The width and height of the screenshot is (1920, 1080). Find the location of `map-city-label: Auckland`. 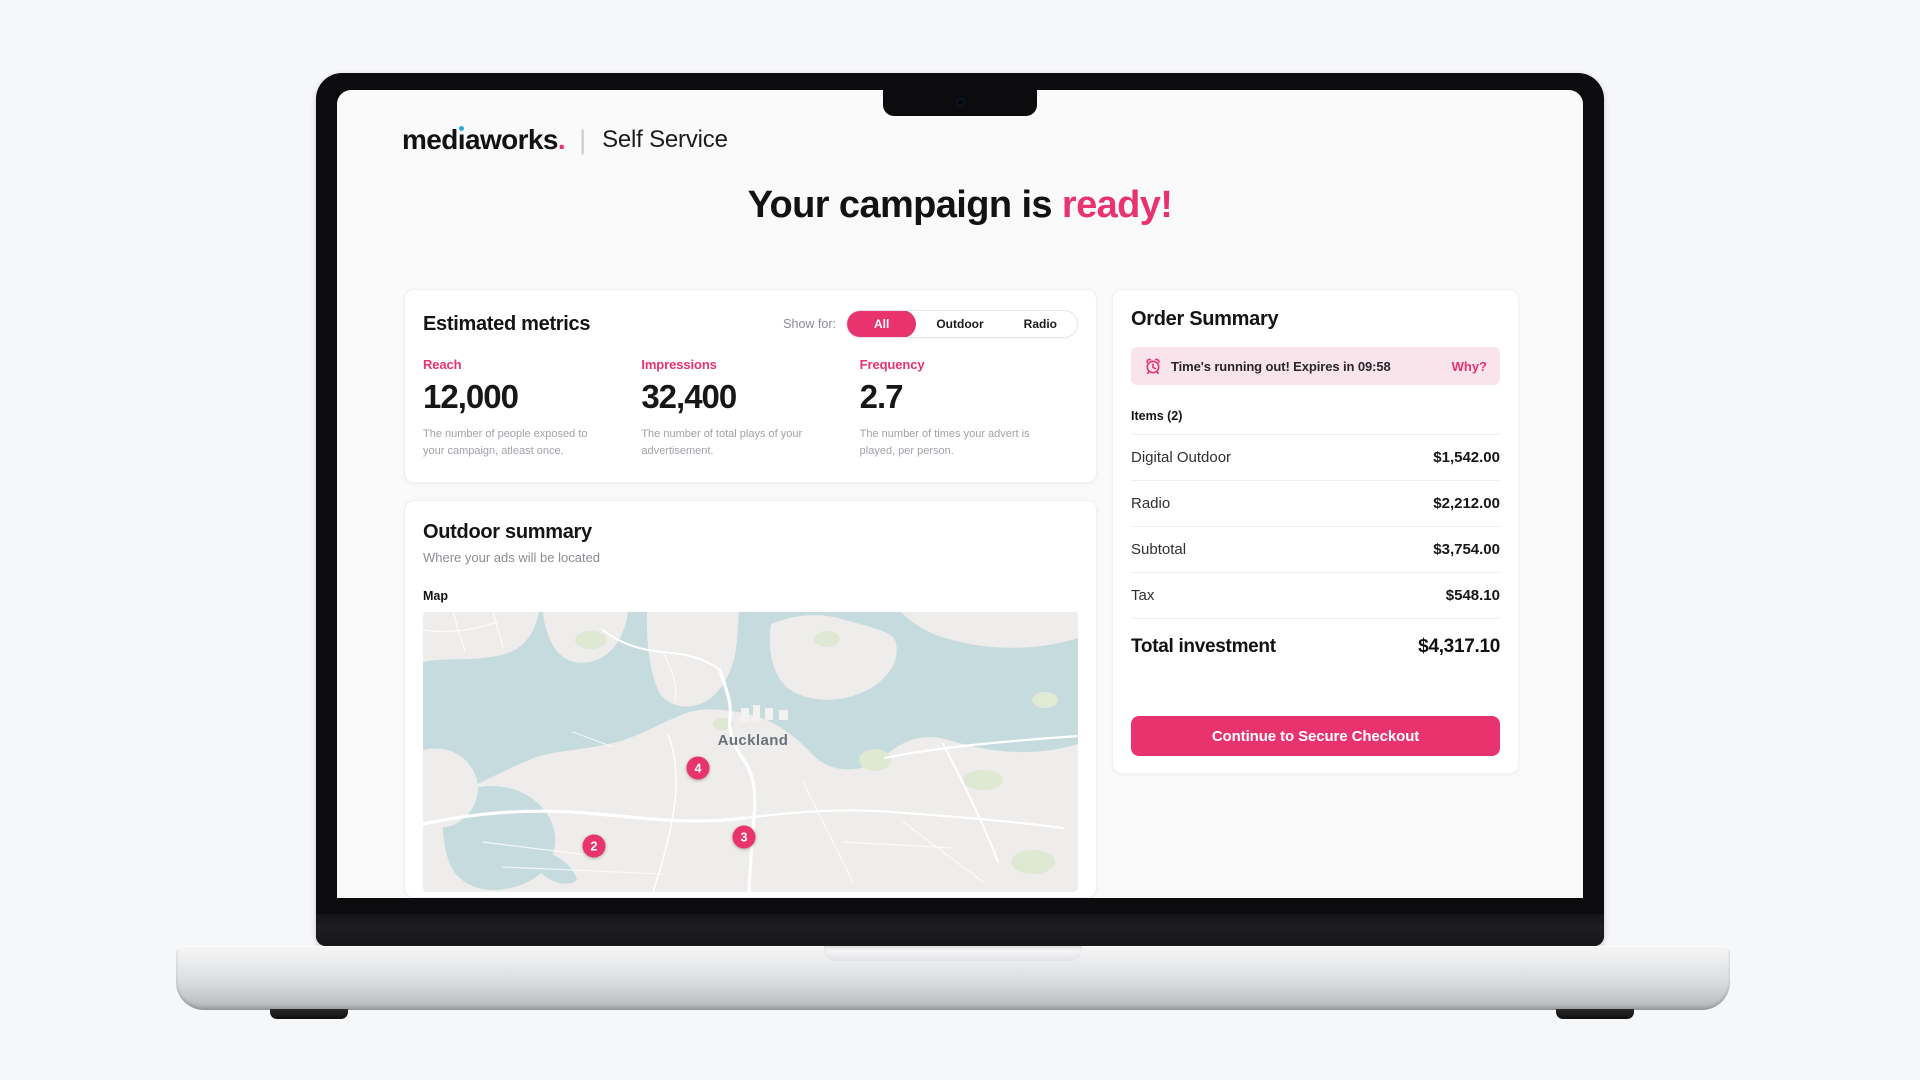

map-city-label: Auckland is located at coordinates (753, 740).